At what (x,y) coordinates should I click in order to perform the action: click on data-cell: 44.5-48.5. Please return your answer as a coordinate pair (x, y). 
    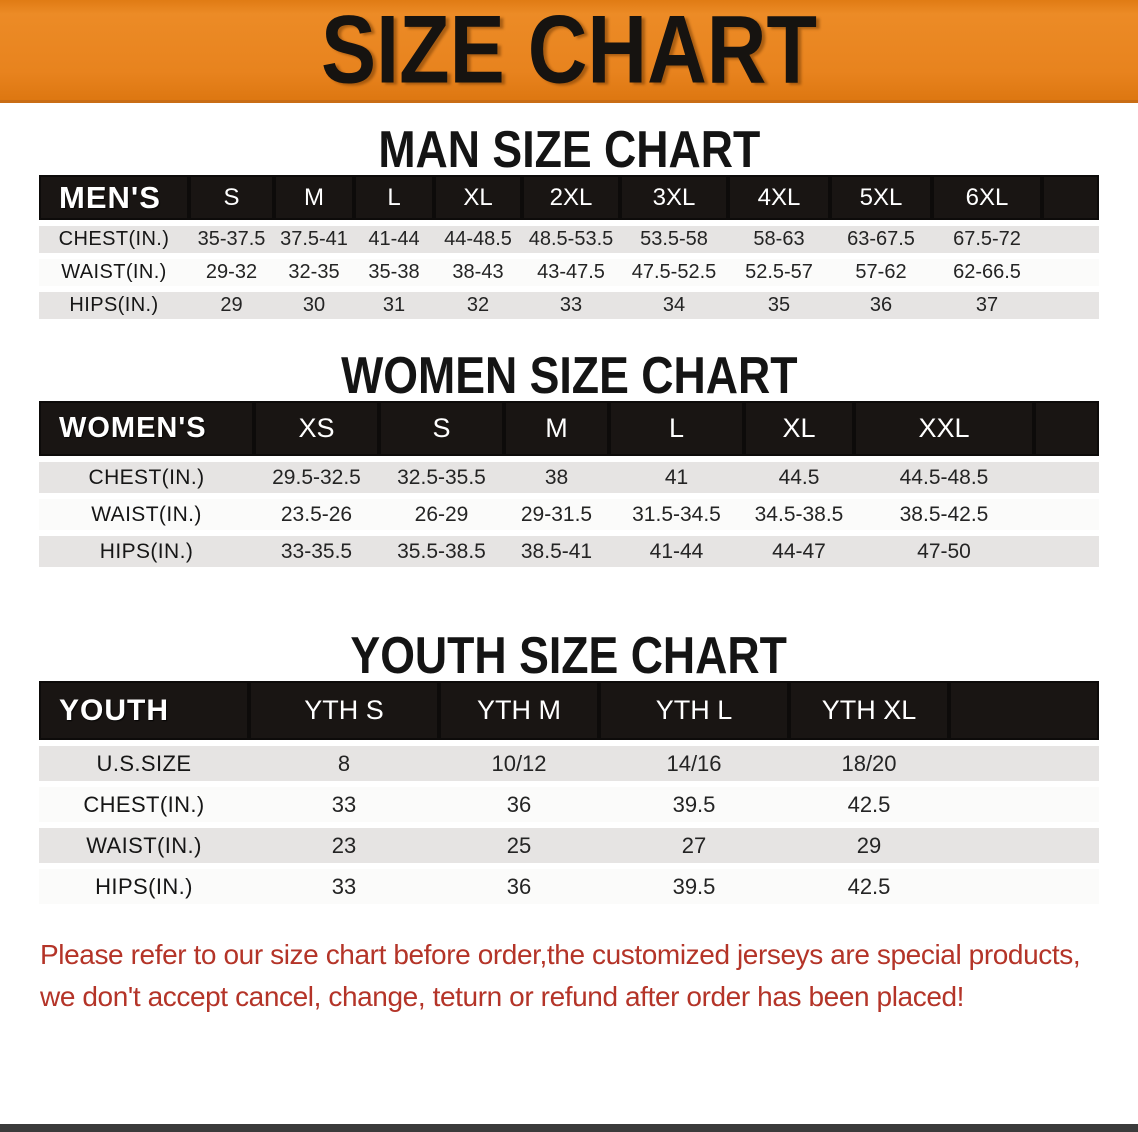
    Looking at the image, I should click on (944, 479).